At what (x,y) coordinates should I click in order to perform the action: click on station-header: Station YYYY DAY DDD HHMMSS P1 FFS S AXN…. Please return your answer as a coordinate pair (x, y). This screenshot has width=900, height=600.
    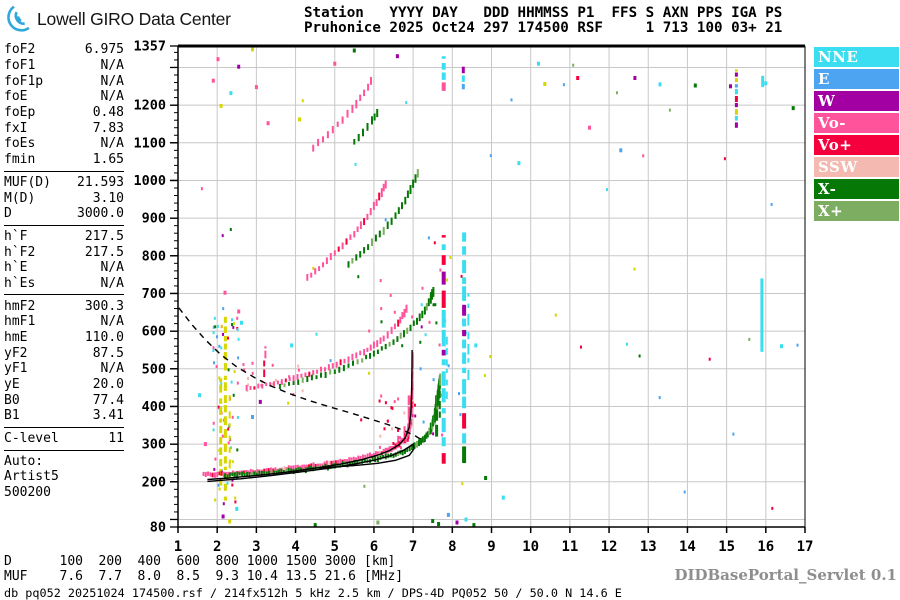
    Looking at the image, I should click on (543, 21).